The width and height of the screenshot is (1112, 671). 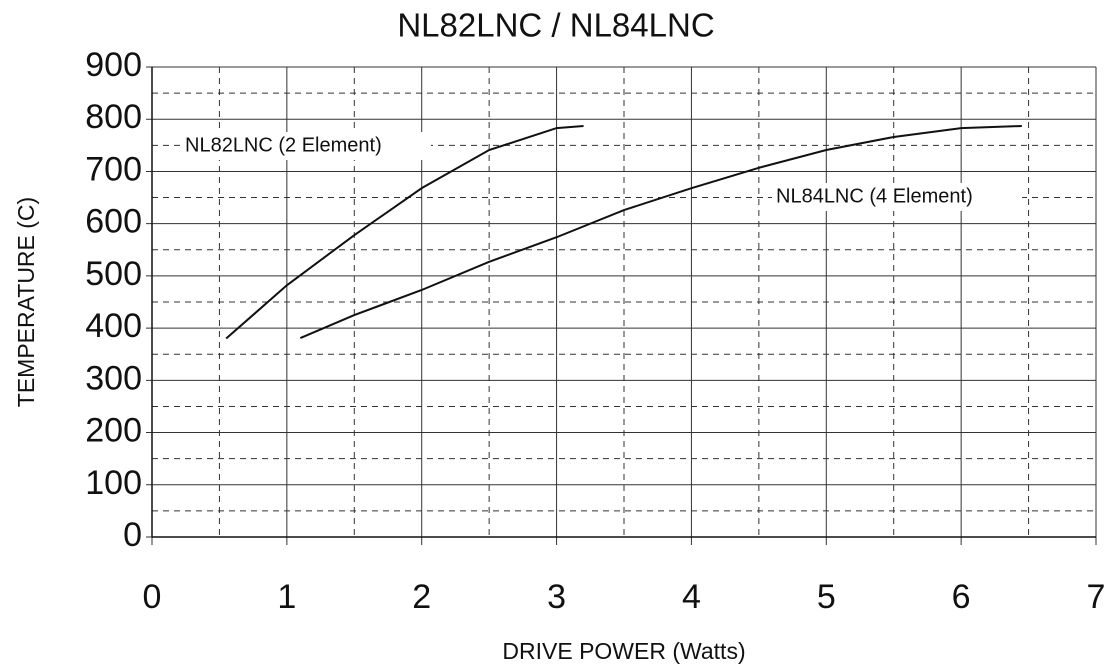 What do you see at coordinates (421, 597) in the screenshot?
I see `x-tick-label: 2` at bounding box center [421, 597].